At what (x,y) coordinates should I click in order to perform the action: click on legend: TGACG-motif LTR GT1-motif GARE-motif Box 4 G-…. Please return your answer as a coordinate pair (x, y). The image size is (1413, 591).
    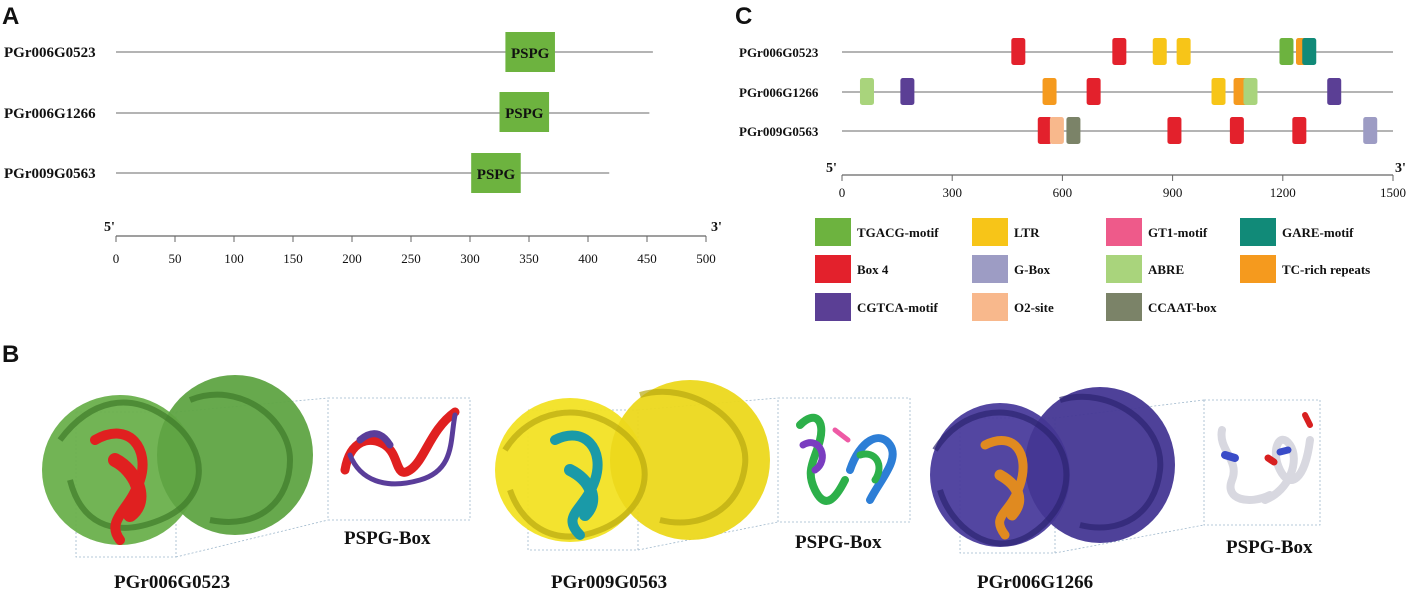
    Looking at the image, I should click on (1092, 269).